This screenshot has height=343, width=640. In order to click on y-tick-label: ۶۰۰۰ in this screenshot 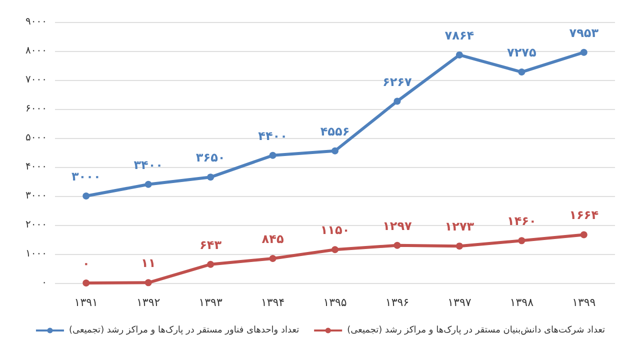, I will do `click(36, 109)`.